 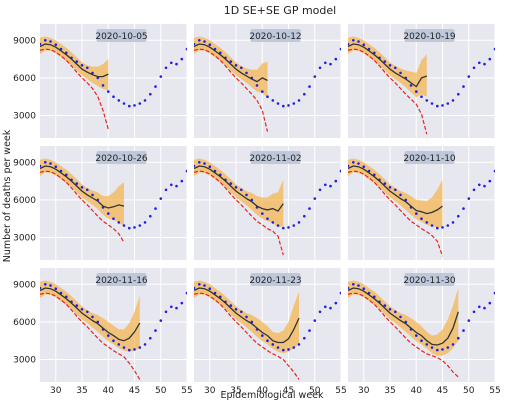 I want to click on panel-date-label: 2020-10-12, so click(x=275, y=37).